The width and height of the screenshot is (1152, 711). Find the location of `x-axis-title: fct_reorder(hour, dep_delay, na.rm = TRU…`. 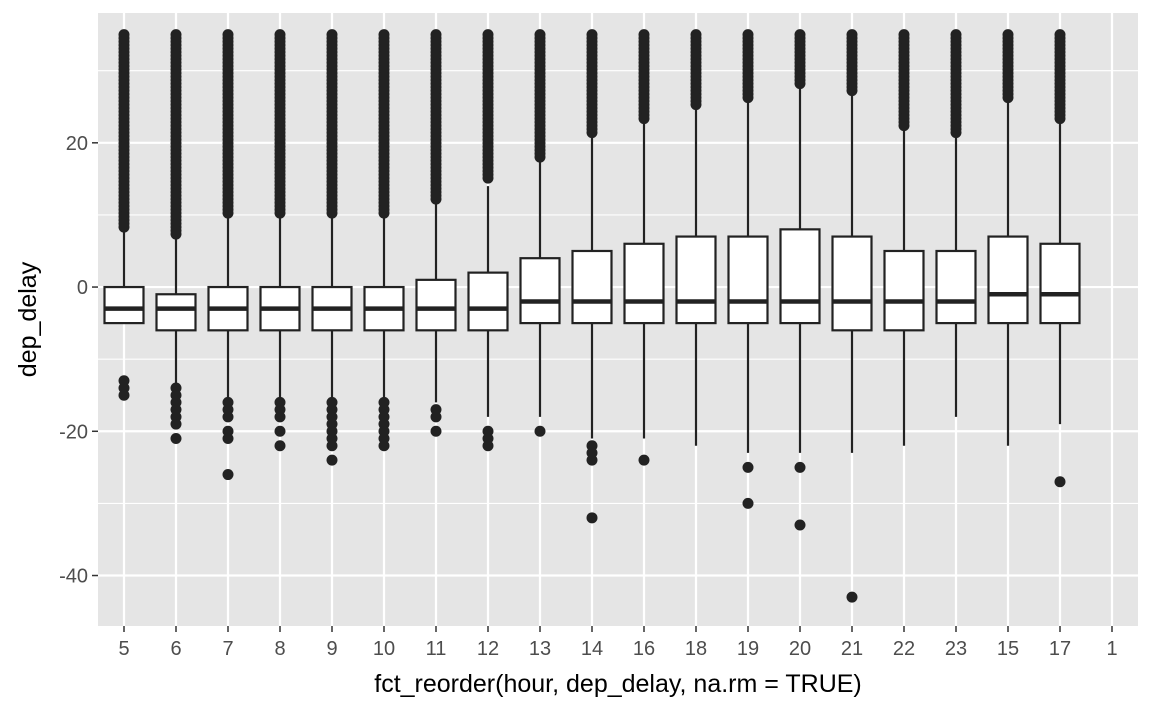

x-axis-title: fct_reorder(hour, dep_delay, na.rm = TRU… is located at coordinates (618, 684).